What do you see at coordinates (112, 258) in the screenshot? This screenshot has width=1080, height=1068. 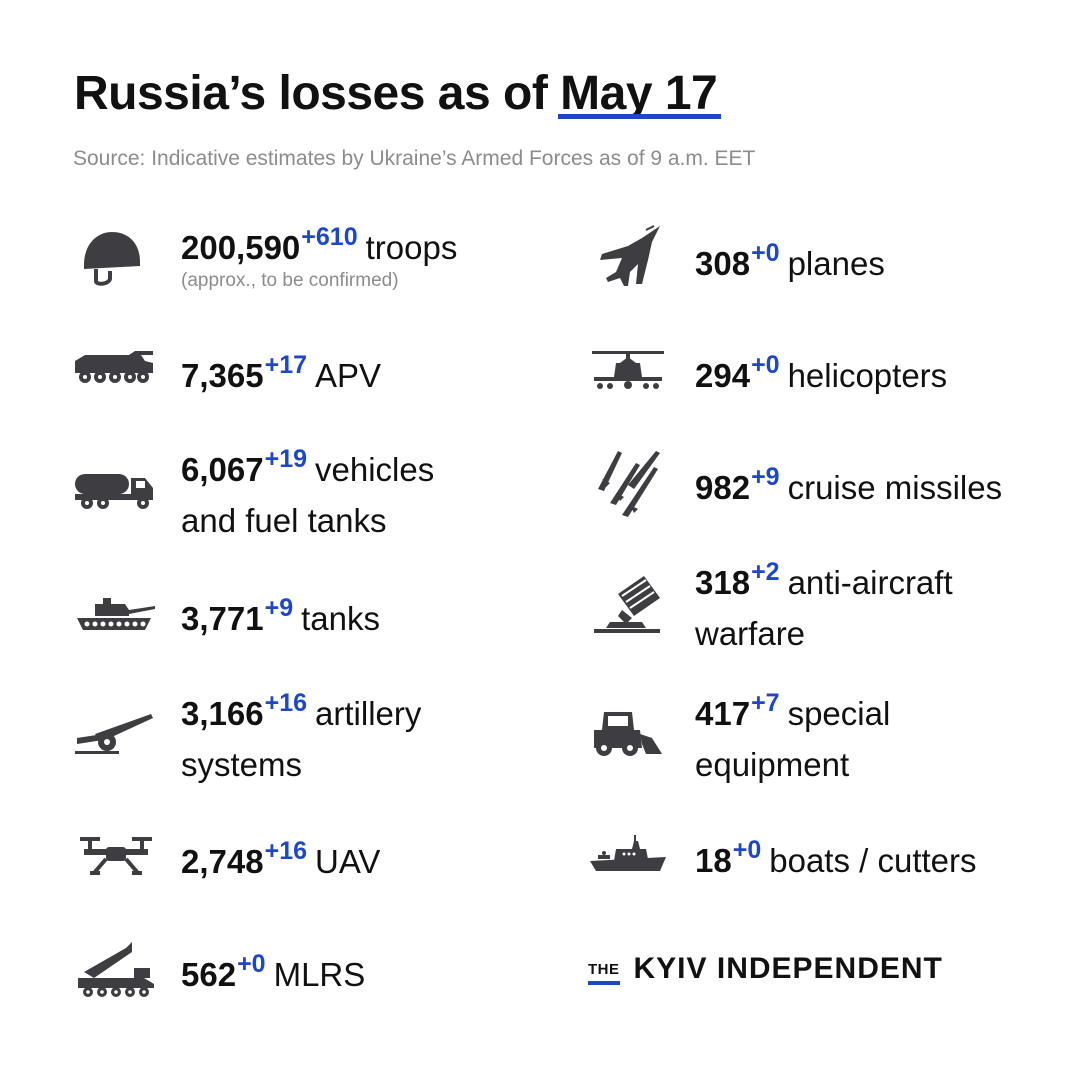 I see `helmet-icon` at bounding box center [112, 258].